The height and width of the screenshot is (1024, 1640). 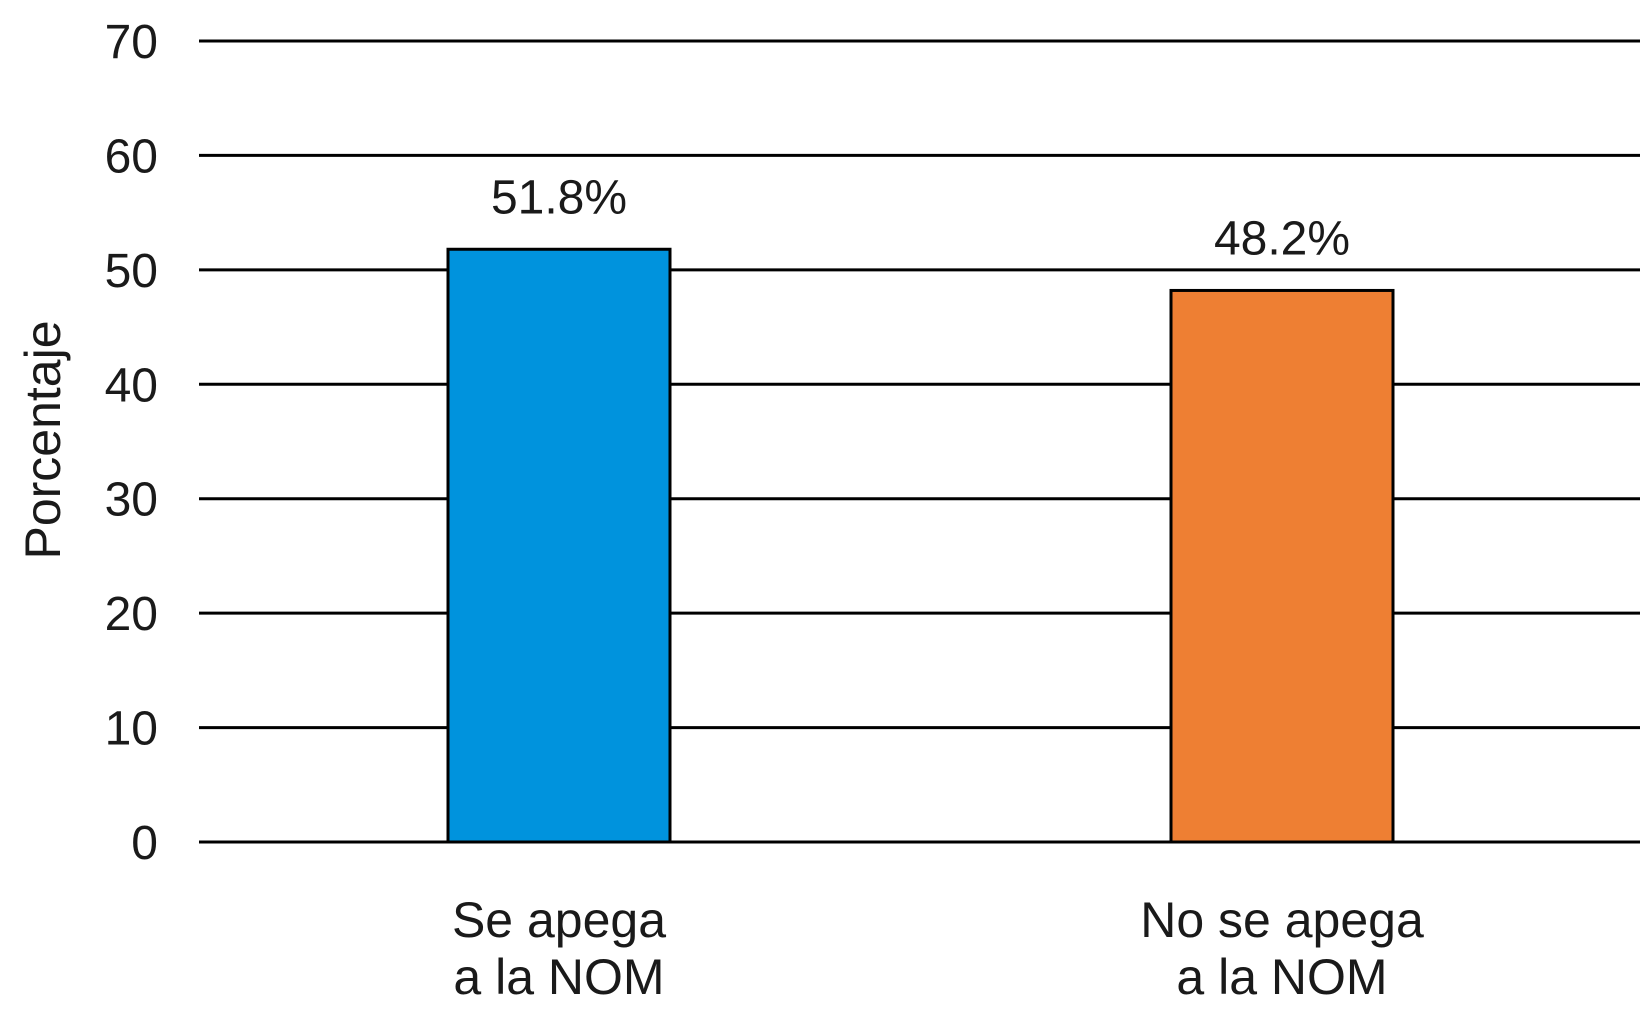 I want to click on category-label-0: Se apega a la NOM, so click(x=559, y=948).